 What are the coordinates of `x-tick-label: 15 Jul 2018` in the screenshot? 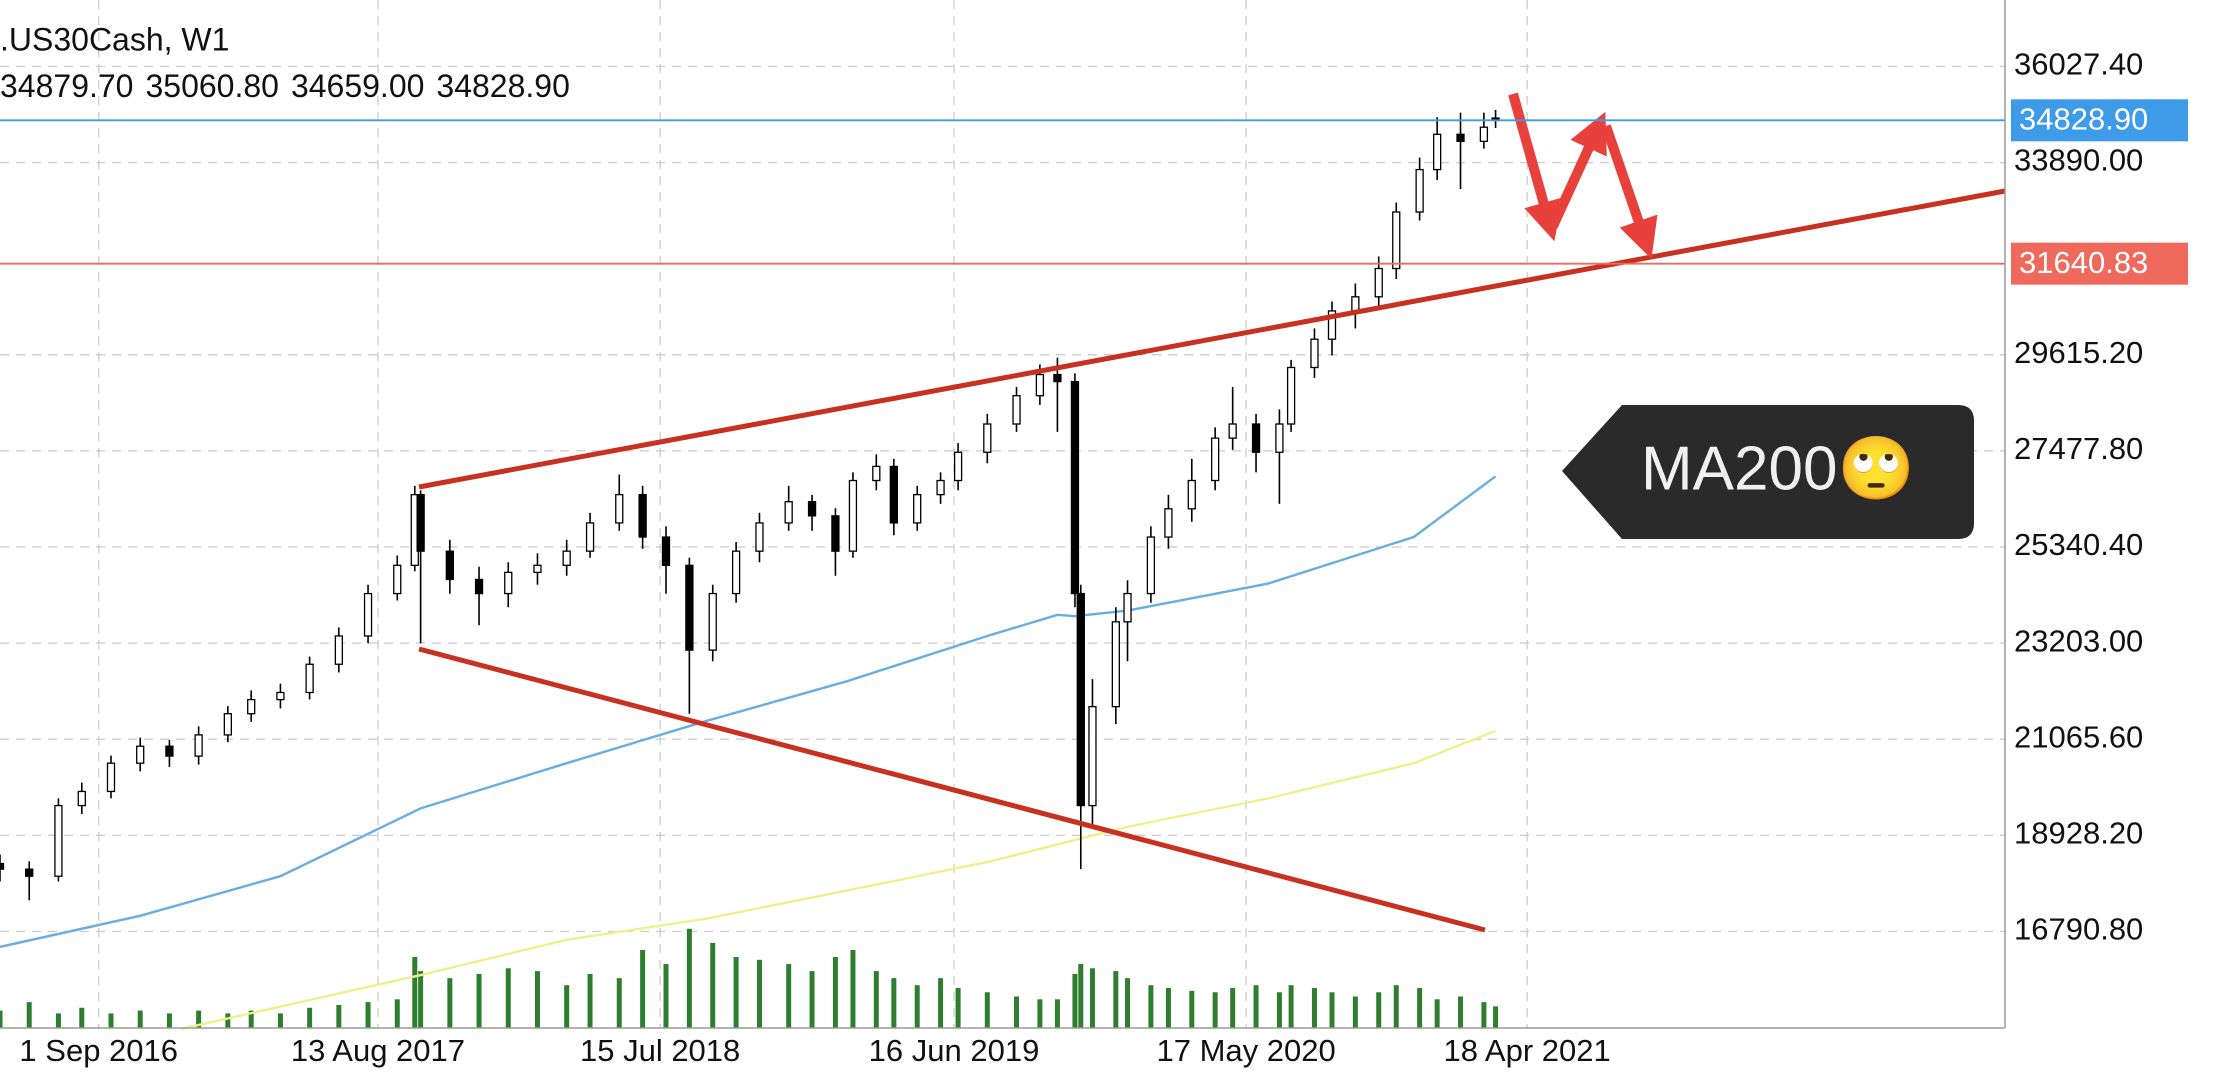 It's located at (660, 1050).